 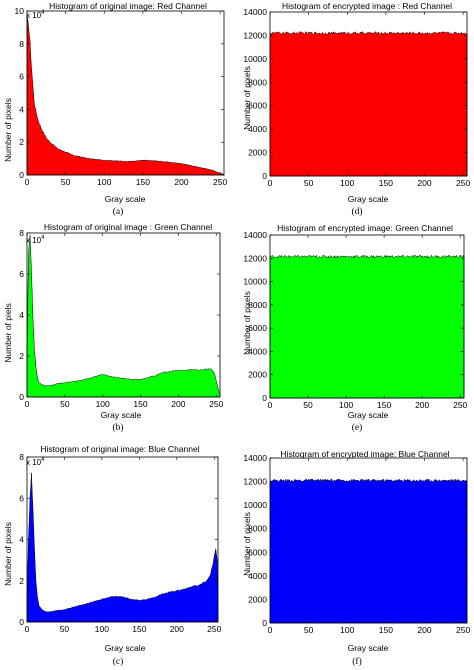 What do you see at coordinates (357, 427) in the screenshot?
I see `panel-caption: (e)` at bounding box center [357, 427].